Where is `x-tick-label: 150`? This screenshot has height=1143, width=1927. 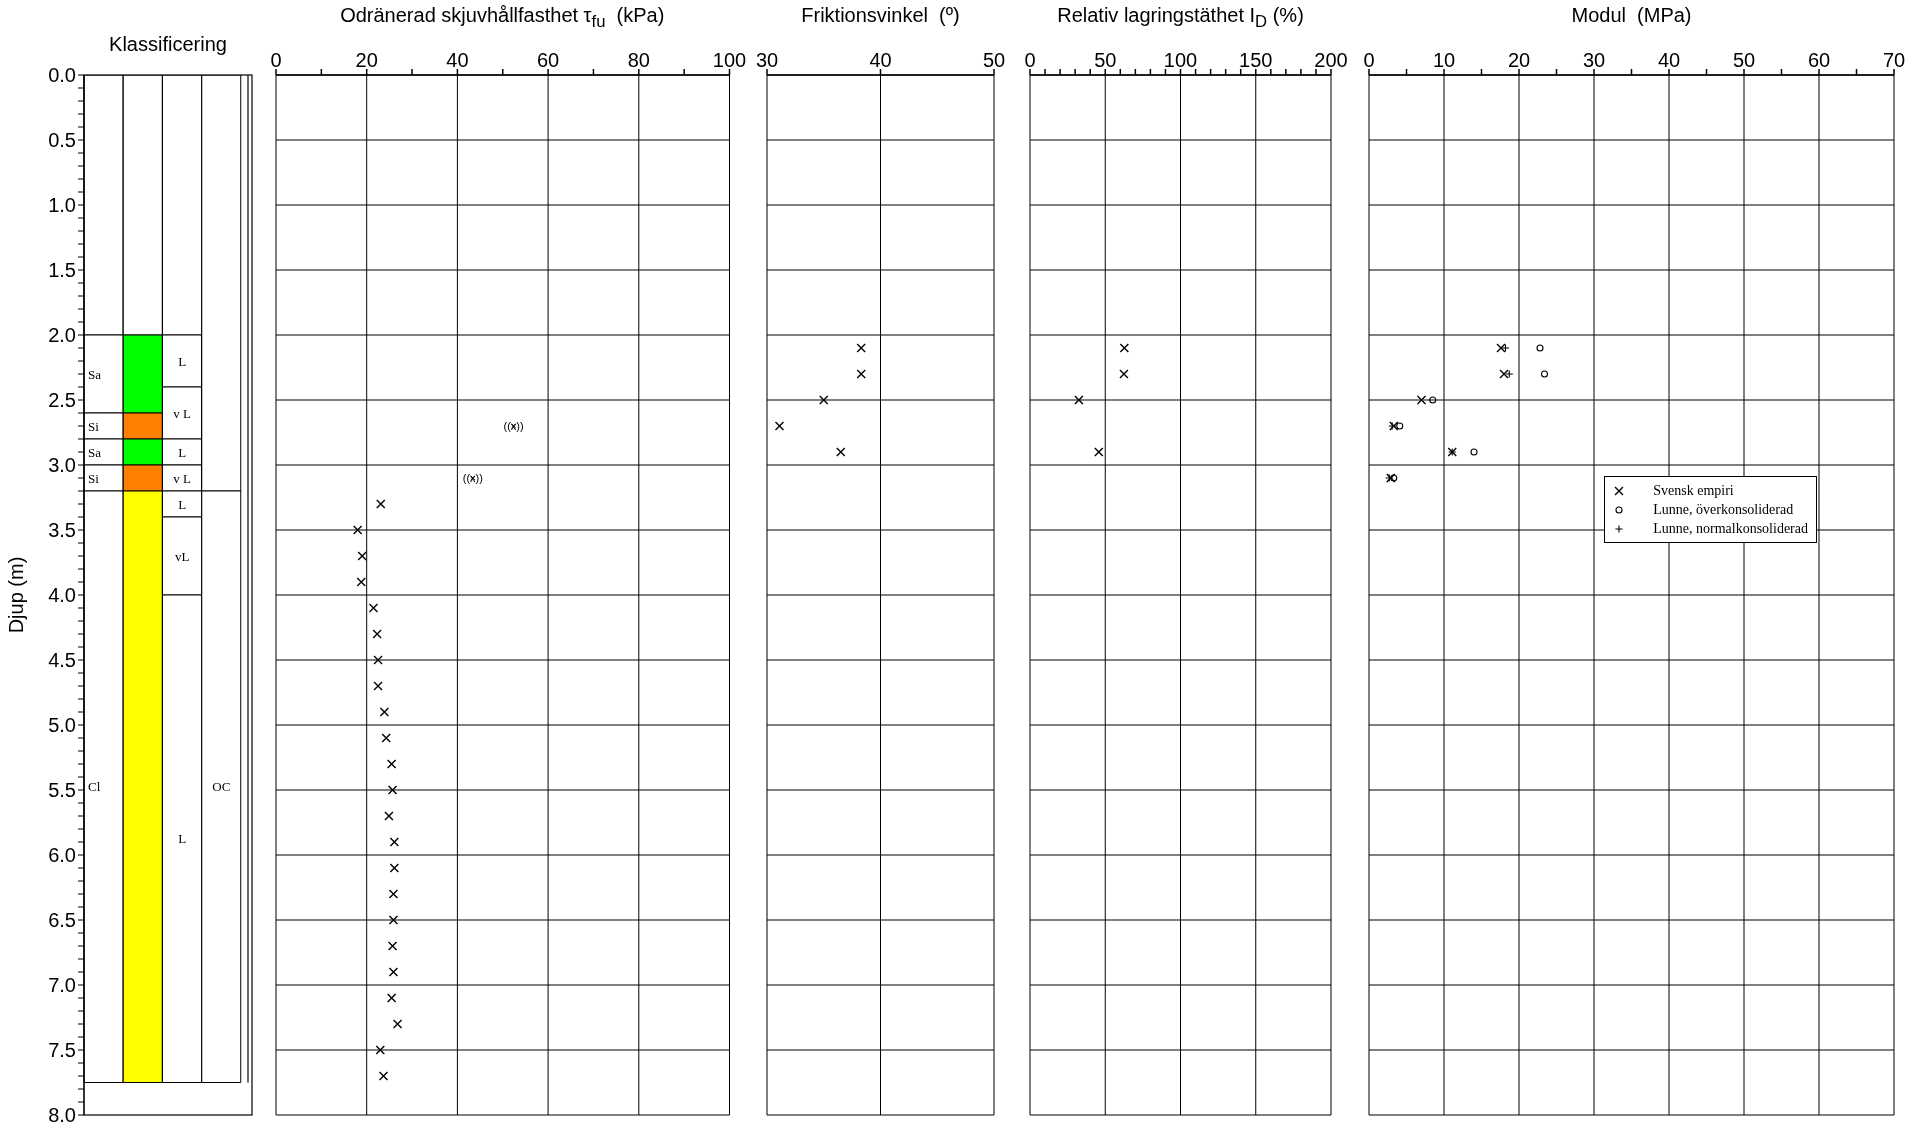 x-tick-label: 150 is located at coordinates (1256, 60).